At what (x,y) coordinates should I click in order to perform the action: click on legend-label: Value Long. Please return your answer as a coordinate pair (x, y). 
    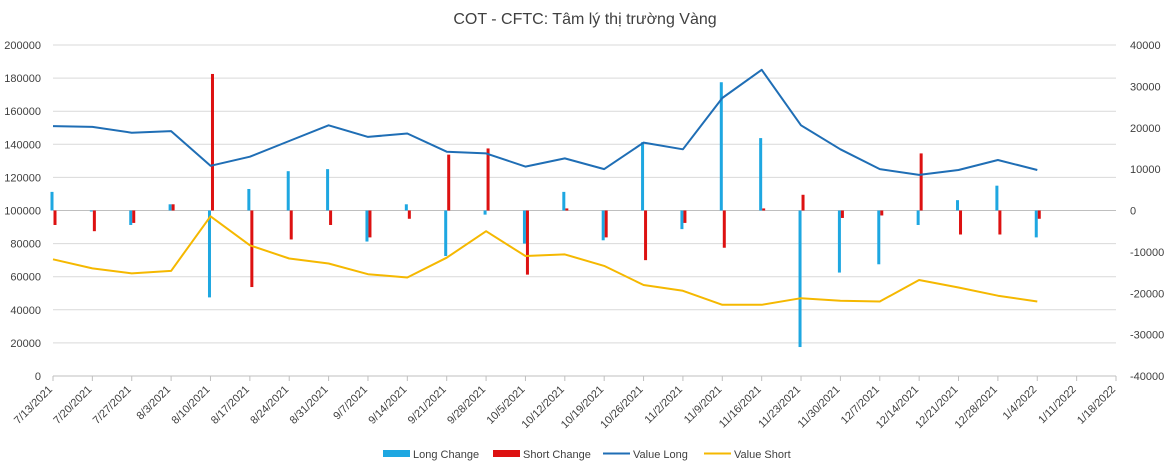
    Looking at the image, I should click on (660, 455).